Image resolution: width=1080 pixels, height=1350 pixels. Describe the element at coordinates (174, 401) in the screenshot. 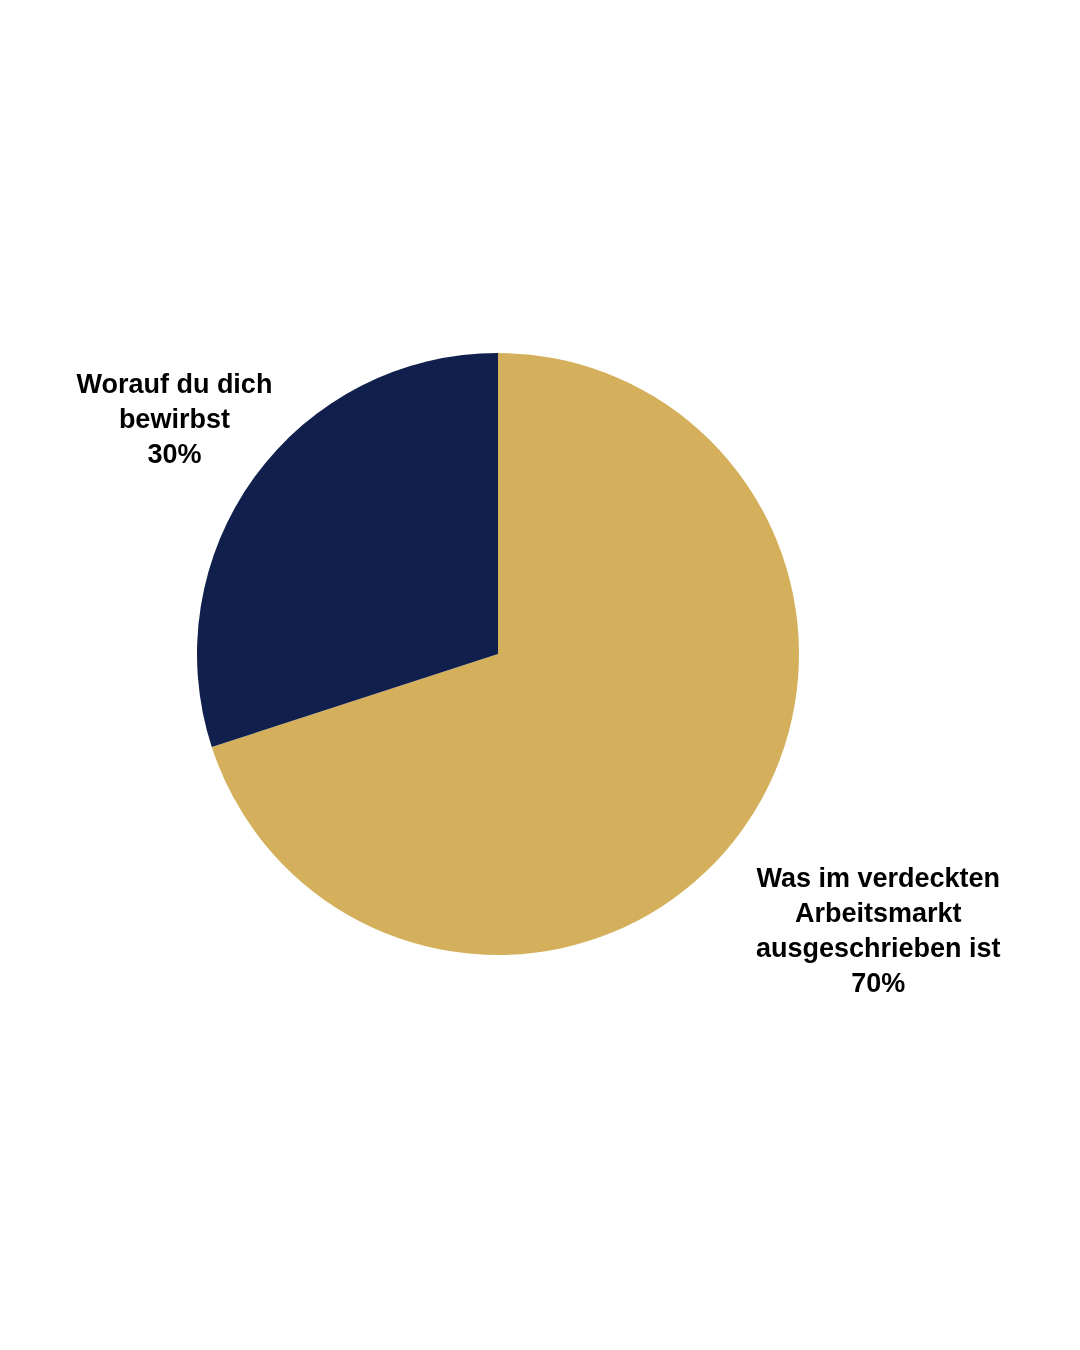

I see `slice-label: Worauf du dich bewirbst` at that location.